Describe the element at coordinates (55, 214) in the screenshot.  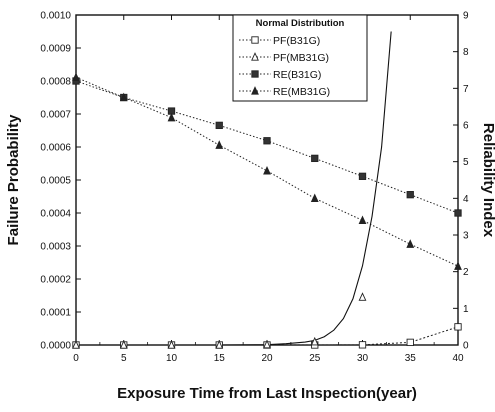
I see `y-left-tick-label: 0.0004` at that location.